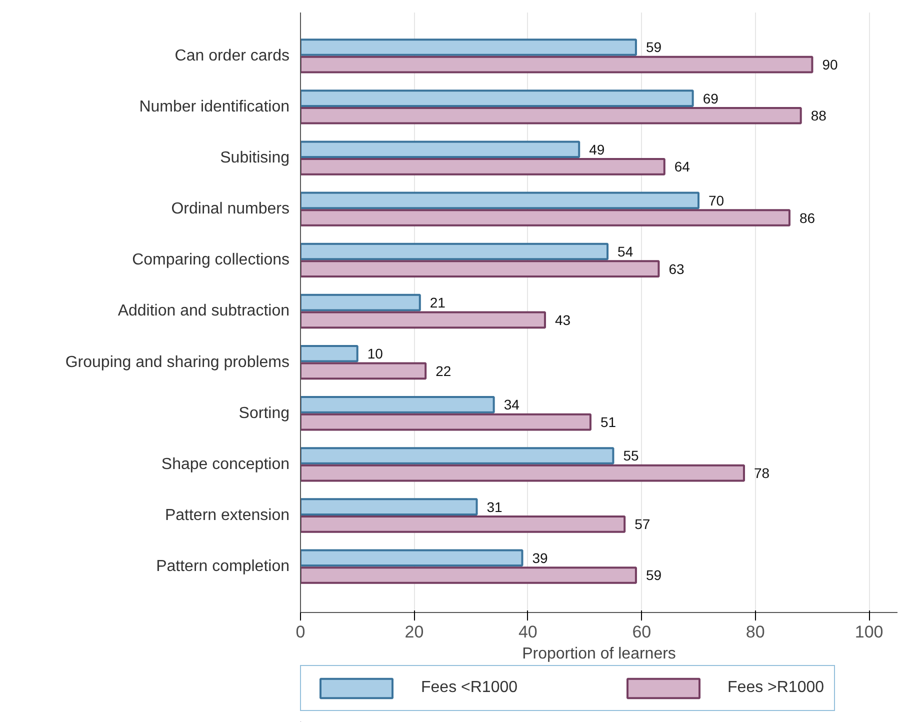 The height and width of the screenshot is (722, 907). I want to click on data-label: 63, so click(676, 268).